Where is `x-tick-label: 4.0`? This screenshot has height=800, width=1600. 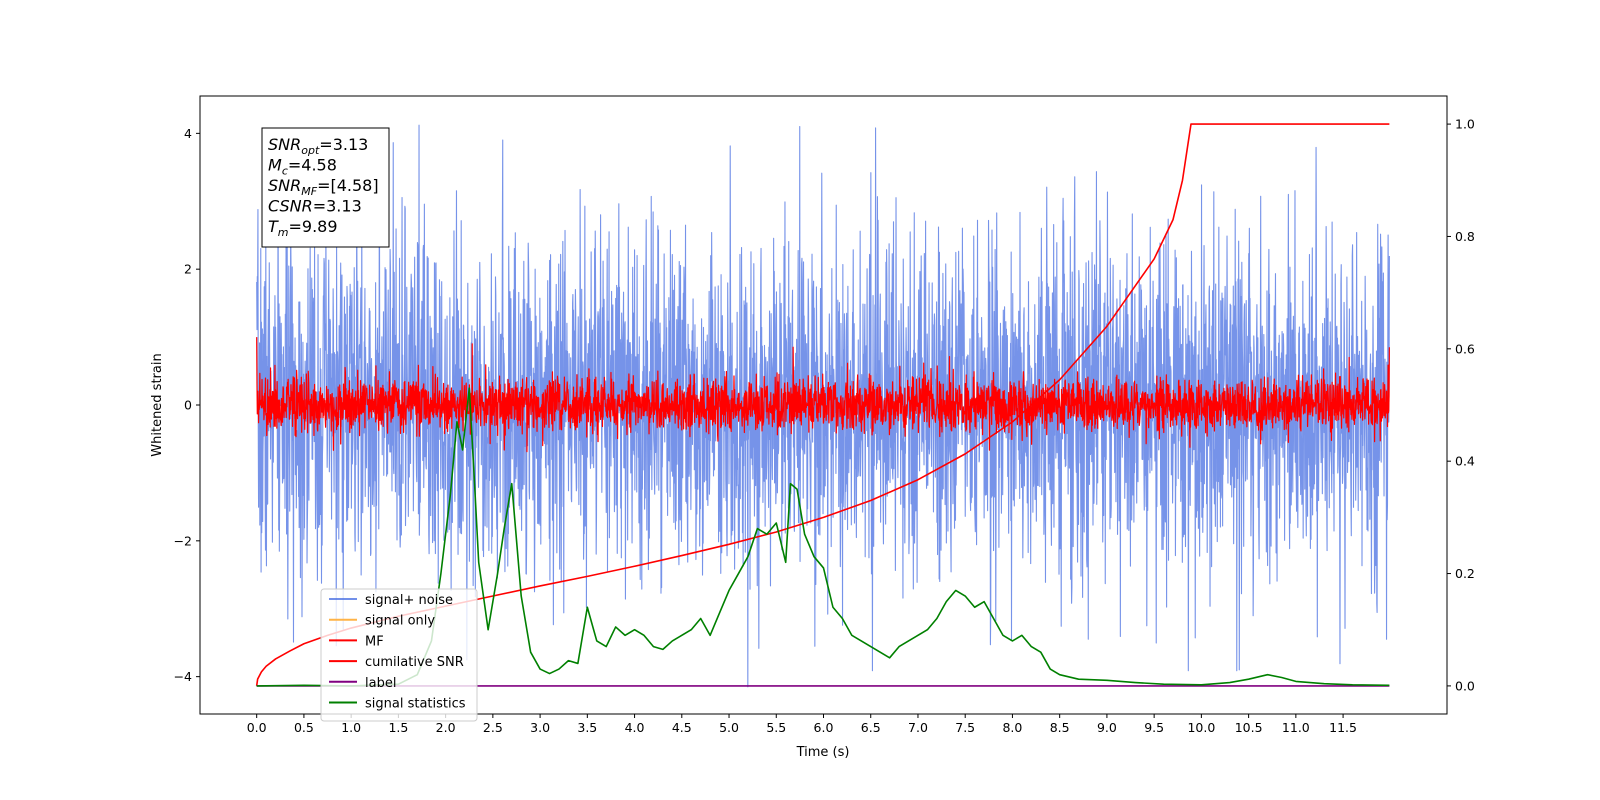 x-tick-label: 4.0 is located at coordinates (635, 727).